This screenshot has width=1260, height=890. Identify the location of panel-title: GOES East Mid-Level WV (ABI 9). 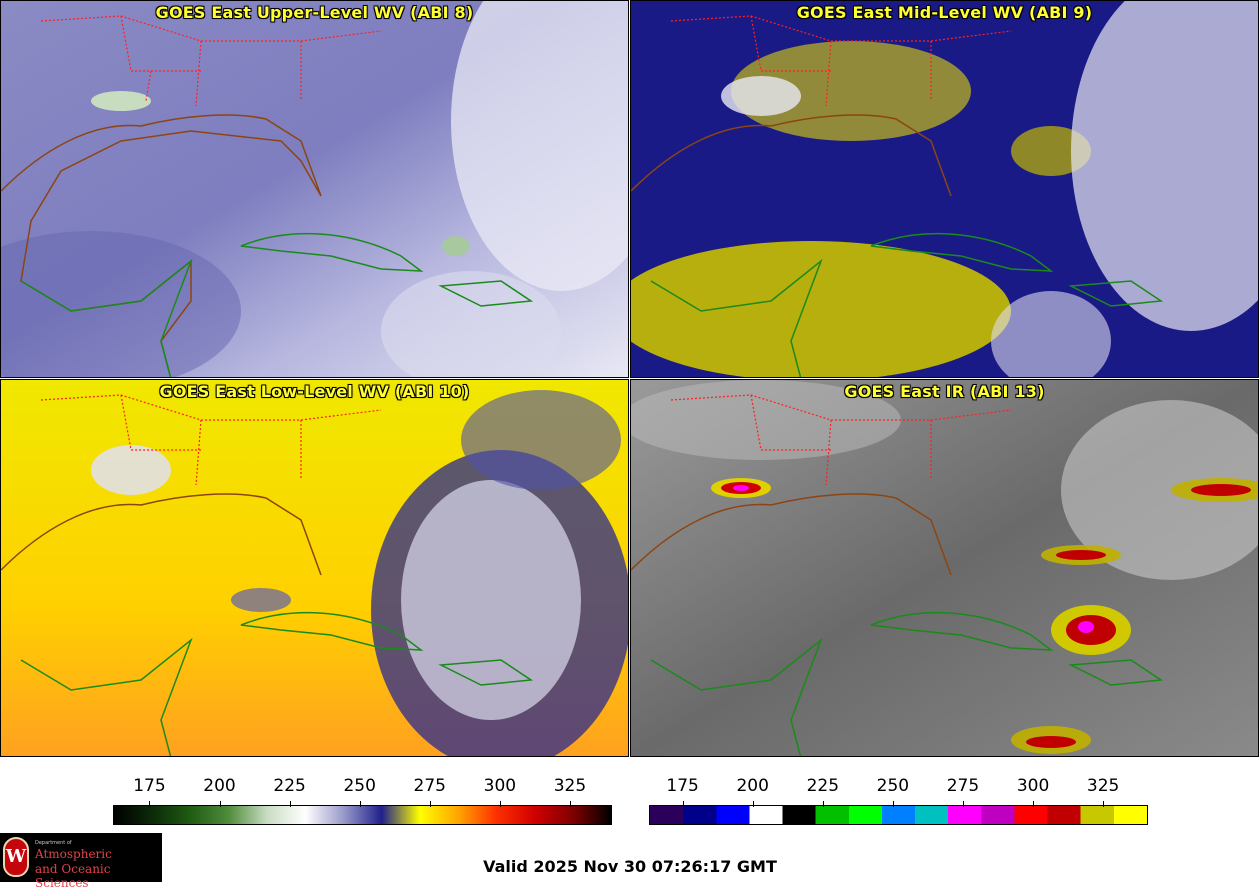
(944, 12).